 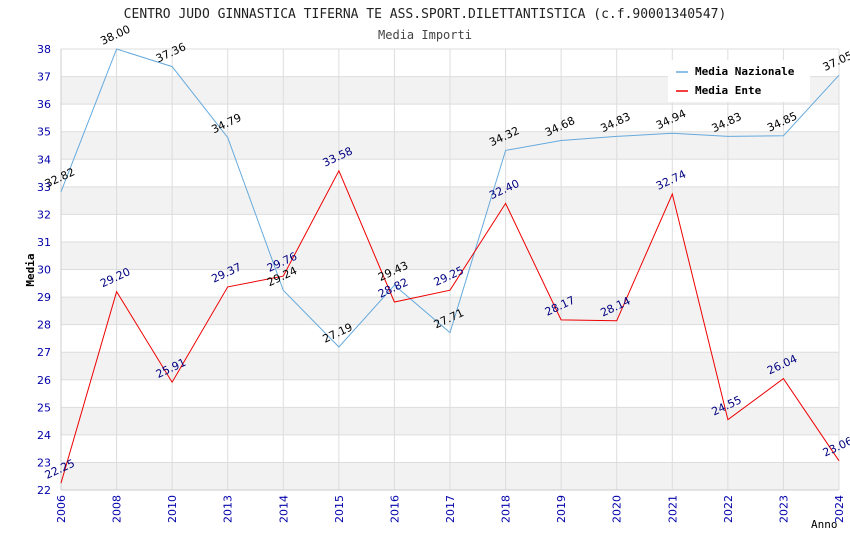 I want to click on x-tick-label-2006: 2006, so click(x=61, y=509).